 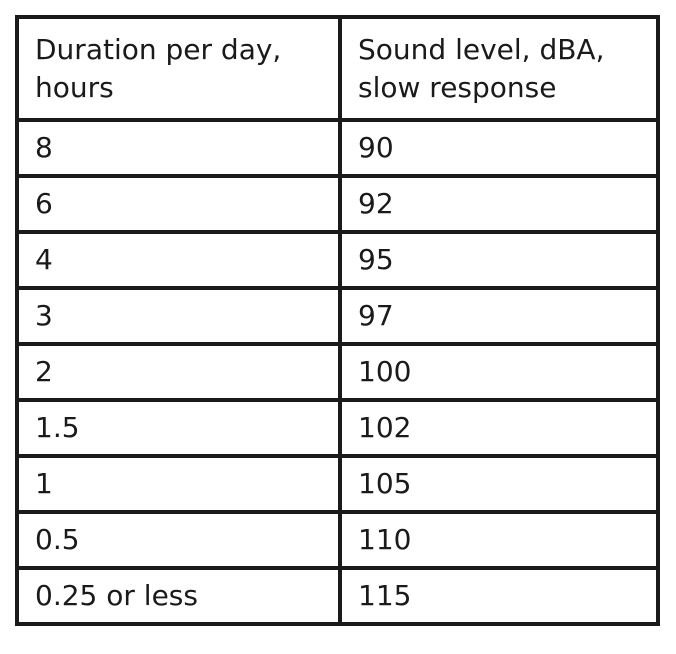 I want to click on table-row: 6 92, so click(x=337, y=204).